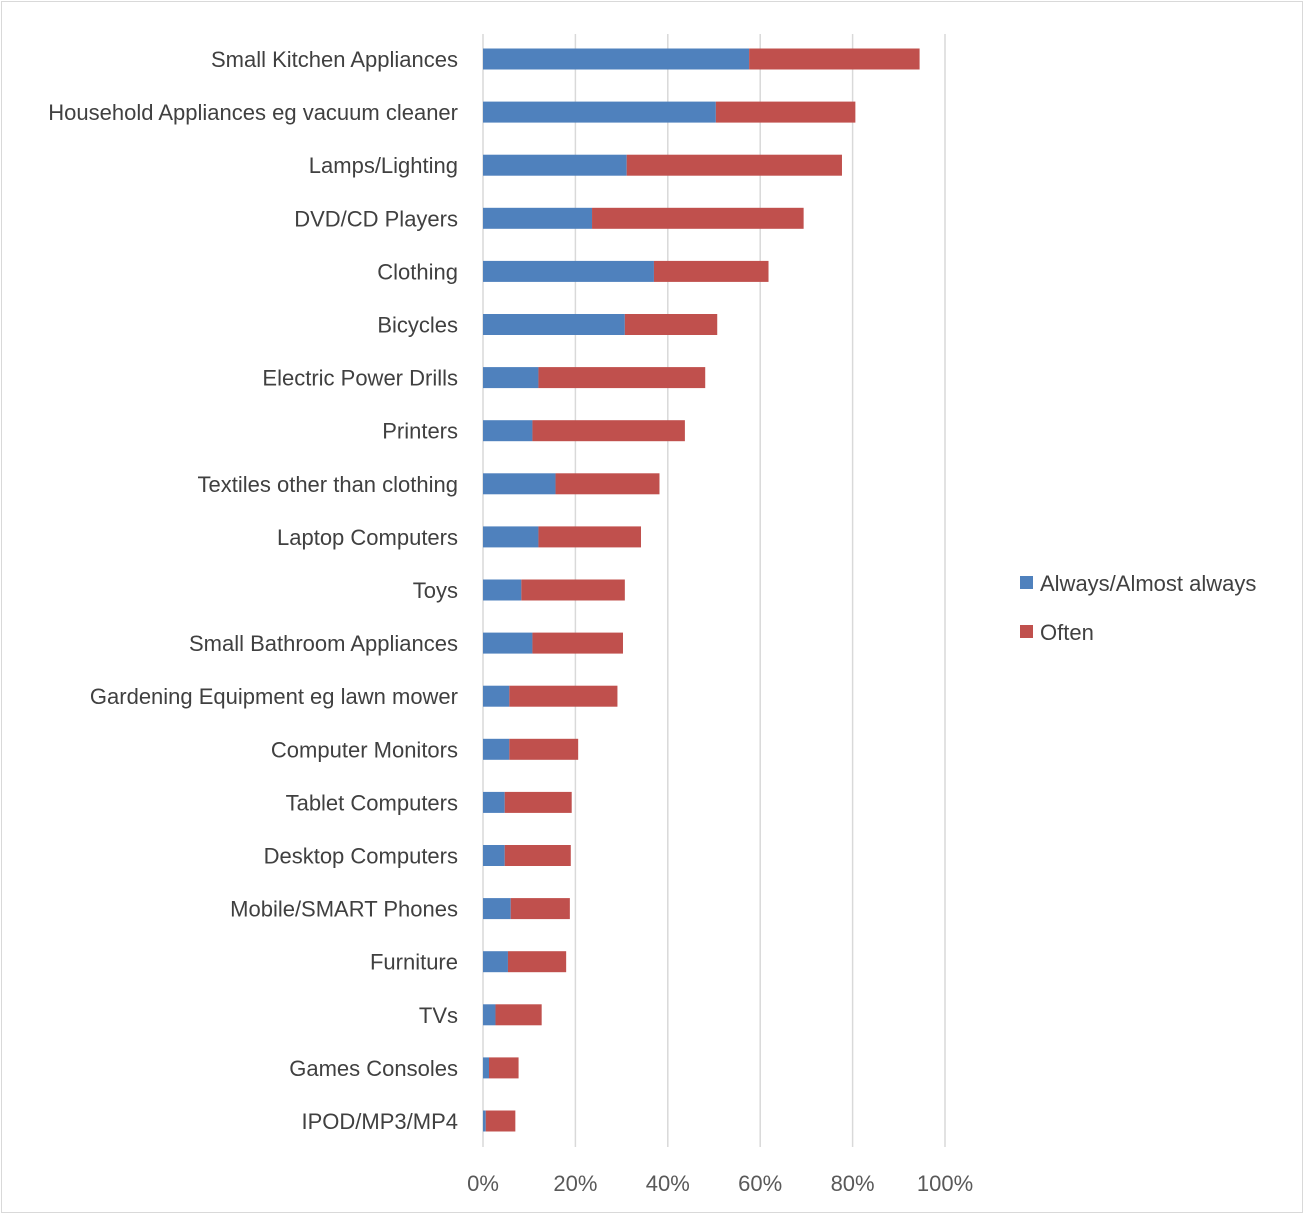 The height and width of the screenshot is (1216, 1306). What do you see at coordinates (417, 325) in the screenshot?
I see `category-label: Bicycles` at bounding box center [417, 325].